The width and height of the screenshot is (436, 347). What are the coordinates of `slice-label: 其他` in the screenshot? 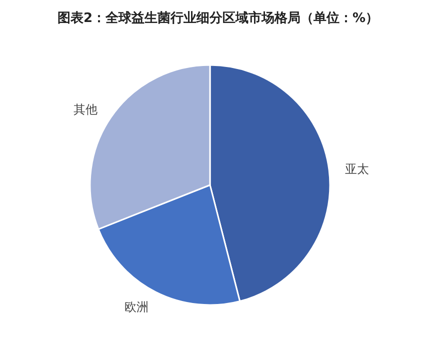 It's located at (86, 109).